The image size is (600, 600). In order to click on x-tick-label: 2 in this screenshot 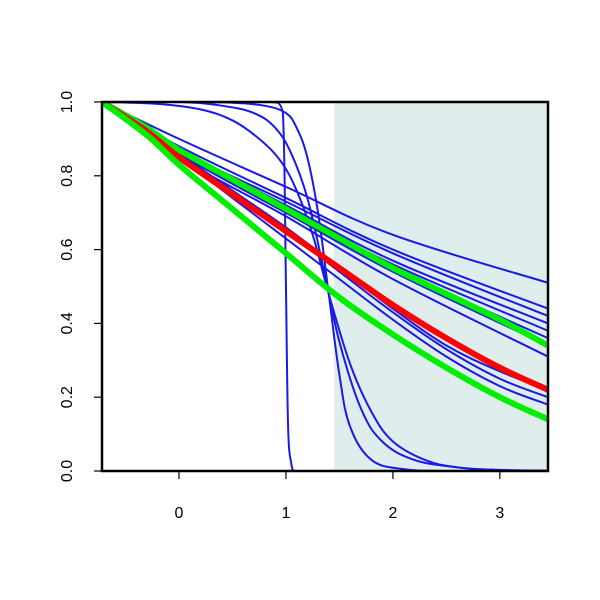, I will do `click(392, 513)`.